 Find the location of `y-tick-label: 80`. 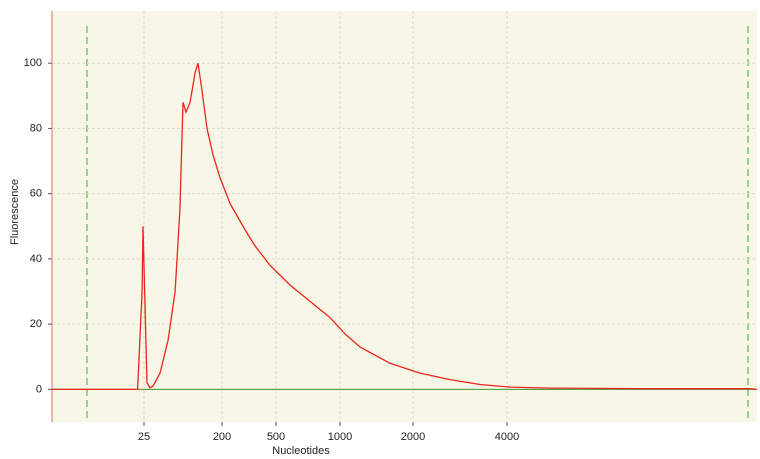

y-tick-label: 80 is located at coordinates (36, 128).